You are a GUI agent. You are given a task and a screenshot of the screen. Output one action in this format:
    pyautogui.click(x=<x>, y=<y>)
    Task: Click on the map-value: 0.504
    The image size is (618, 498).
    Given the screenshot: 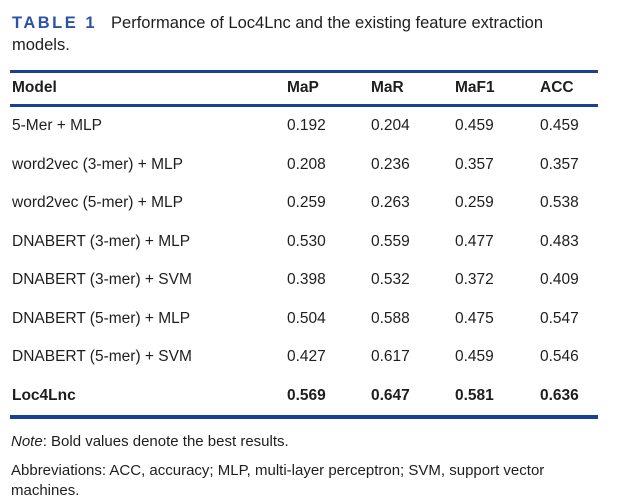 What is the action you would take?
    pyautogui.click(x=306, y=318)
    